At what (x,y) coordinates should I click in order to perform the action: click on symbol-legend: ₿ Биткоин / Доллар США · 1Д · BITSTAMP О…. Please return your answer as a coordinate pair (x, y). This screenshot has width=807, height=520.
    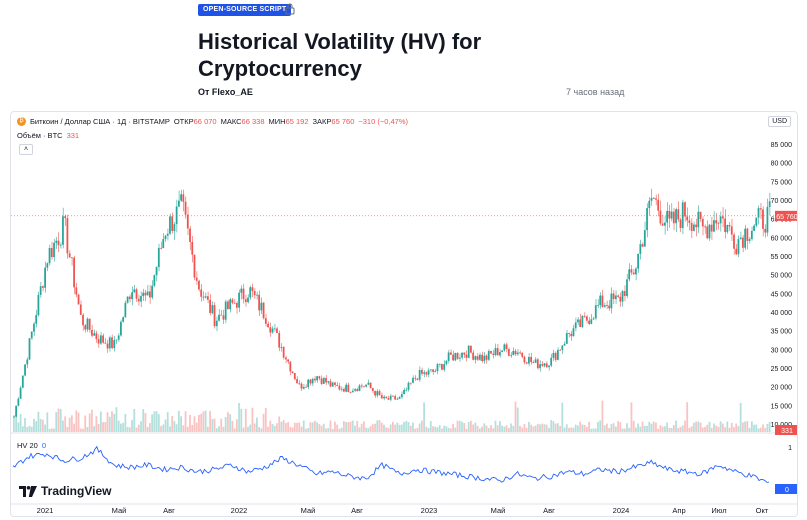
    Looking at the image, I should click on (212, 121).